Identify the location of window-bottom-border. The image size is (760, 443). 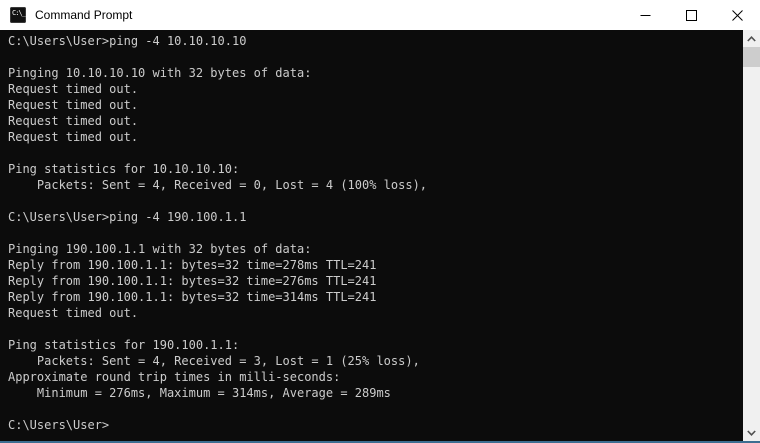
(380, 442).